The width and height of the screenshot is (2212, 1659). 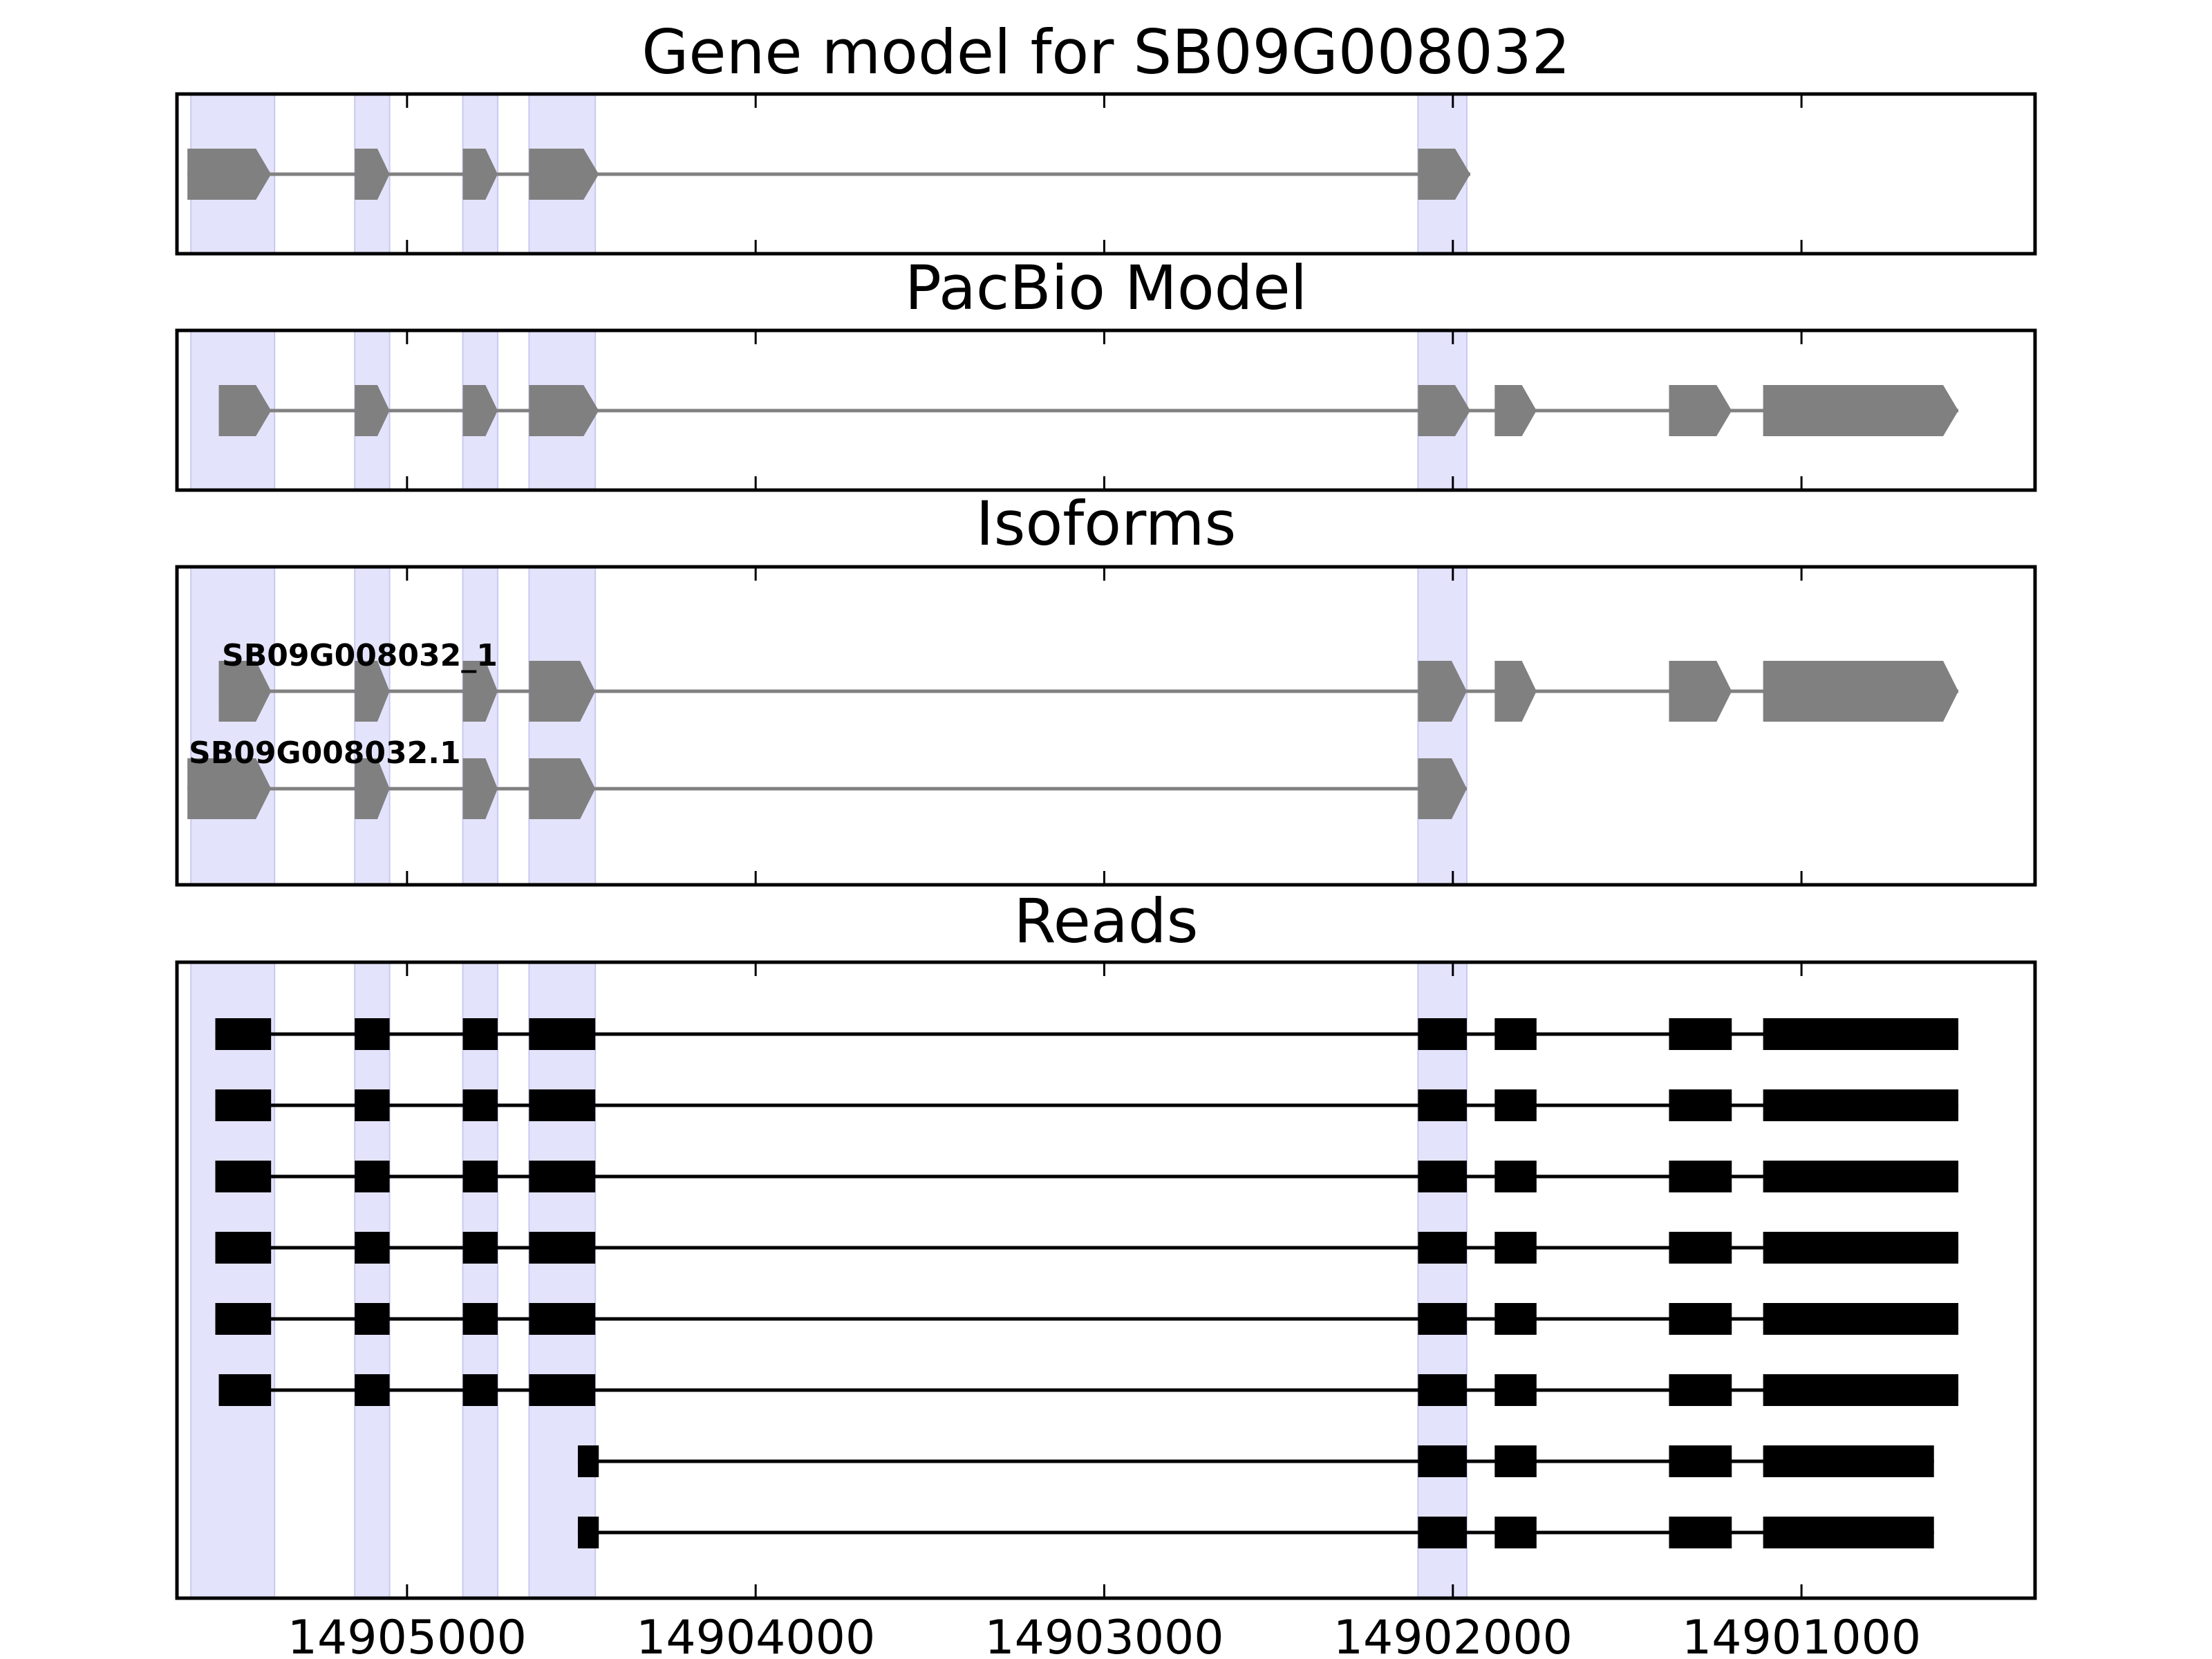 I want to click on isoform-tracks, so click(x=1073, y=740).